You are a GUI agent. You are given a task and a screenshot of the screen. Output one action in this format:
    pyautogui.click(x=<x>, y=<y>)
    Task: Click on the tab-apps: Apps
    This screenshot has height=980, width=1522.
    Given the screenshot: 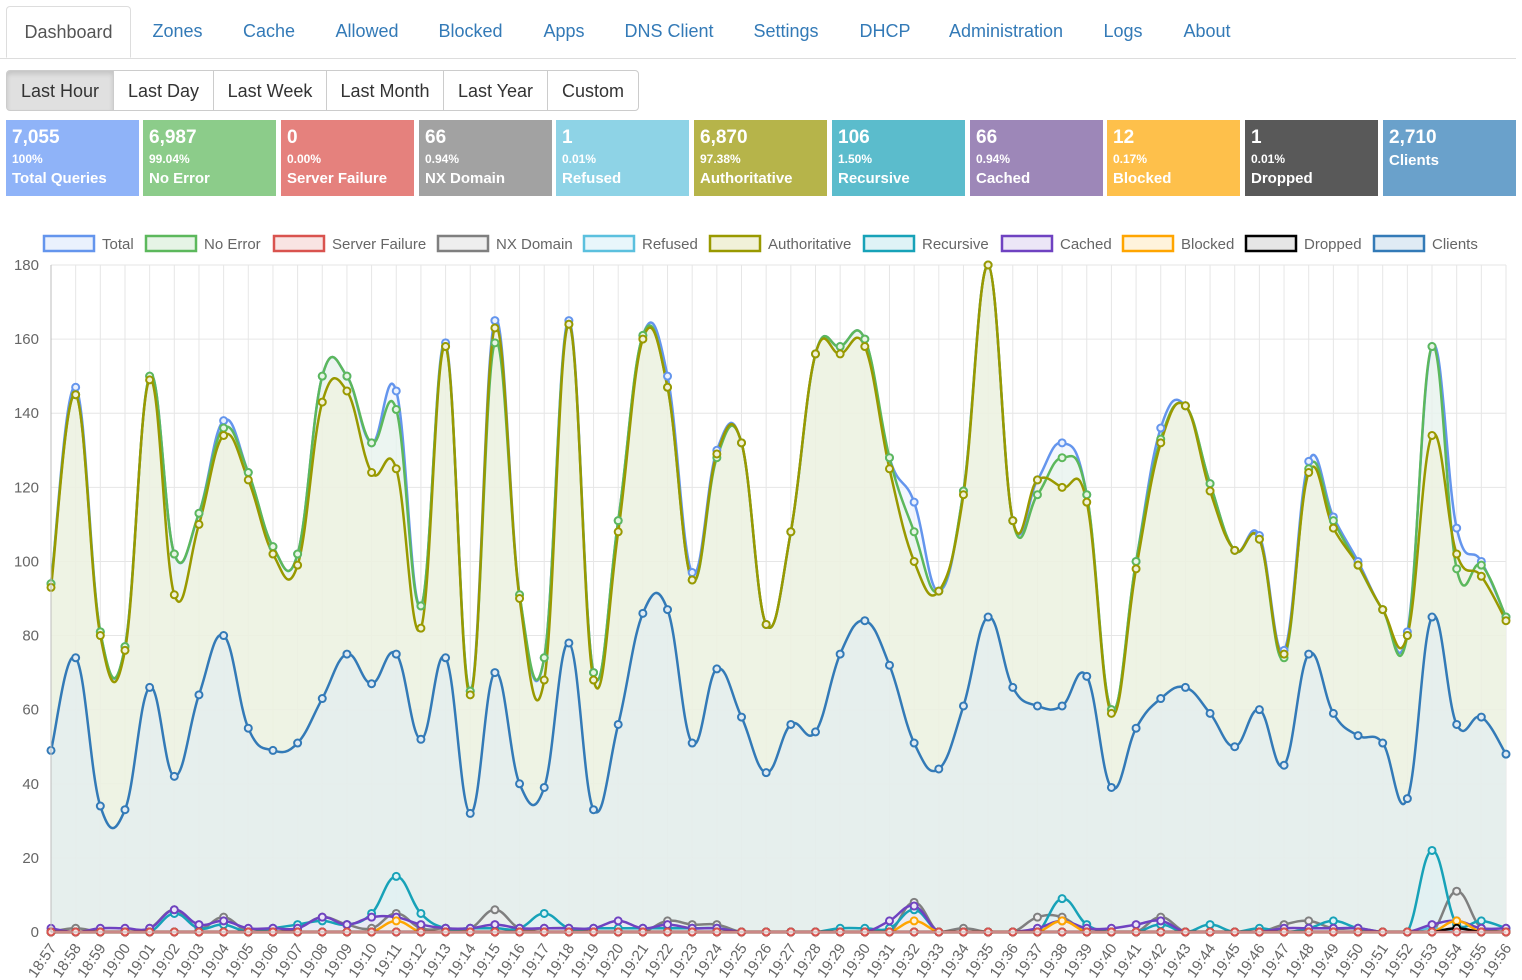 What is the action you would take?
    pyautogui.click(x=564, y=31)
    